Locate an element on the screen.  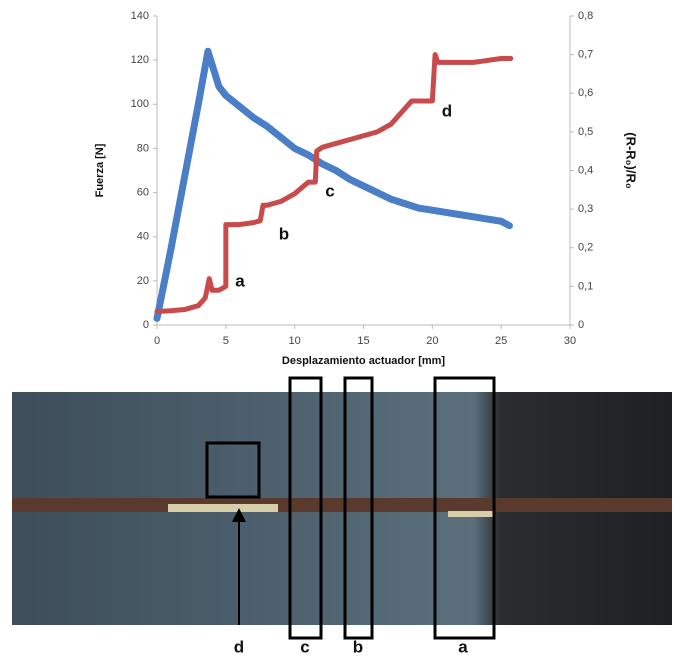
y-tick-label: 40 is located at coordinates (143, 237).